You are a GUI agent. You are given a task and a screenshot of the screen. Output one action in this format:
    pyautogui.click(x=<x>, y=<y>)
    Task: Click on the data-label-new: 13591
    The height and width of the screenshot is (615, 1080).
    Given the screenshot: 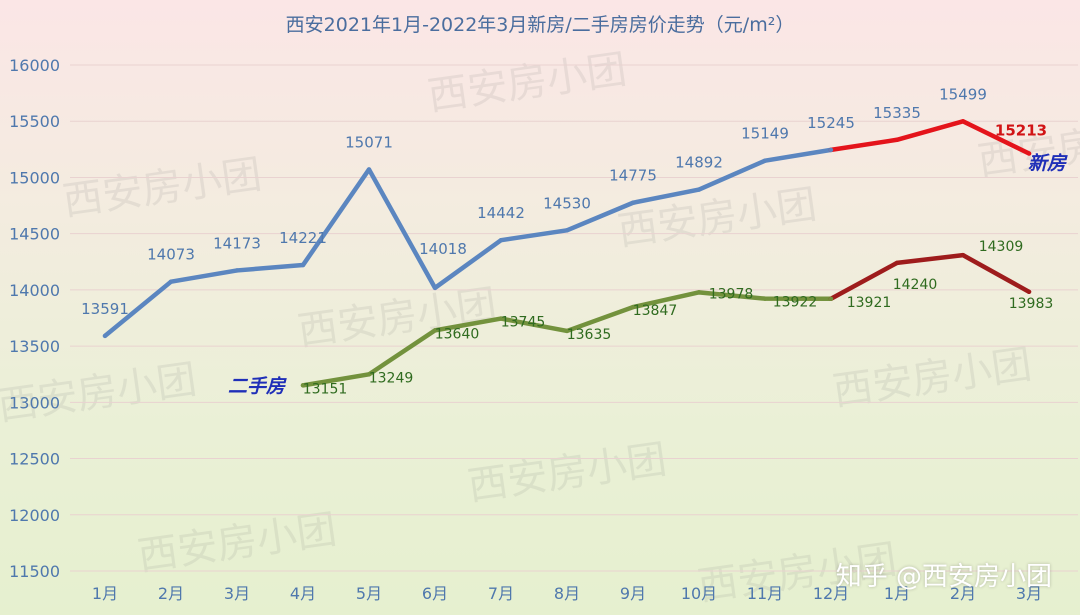 What is the action you would take?
    pyautogui.click(x=105, y=309)
    